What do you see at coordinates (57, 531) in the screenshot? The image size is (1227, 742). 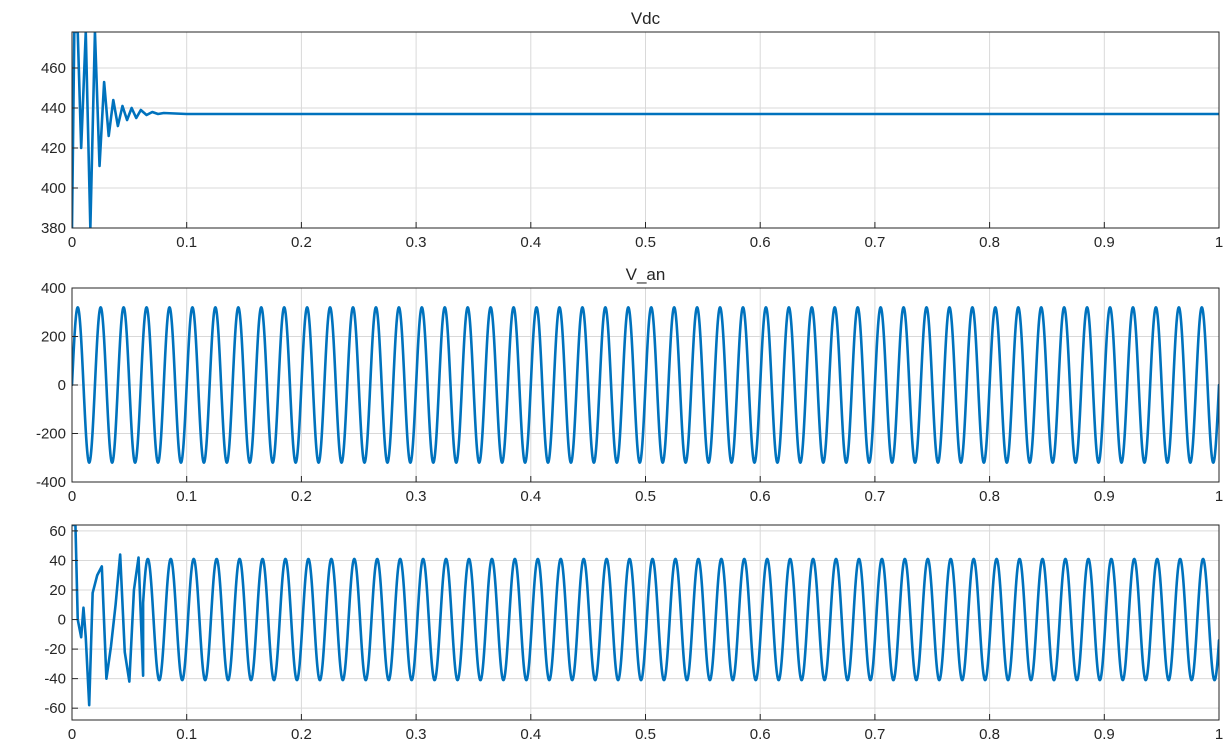 I see `y-tick-label: 60` at bounding box center [57, 531].